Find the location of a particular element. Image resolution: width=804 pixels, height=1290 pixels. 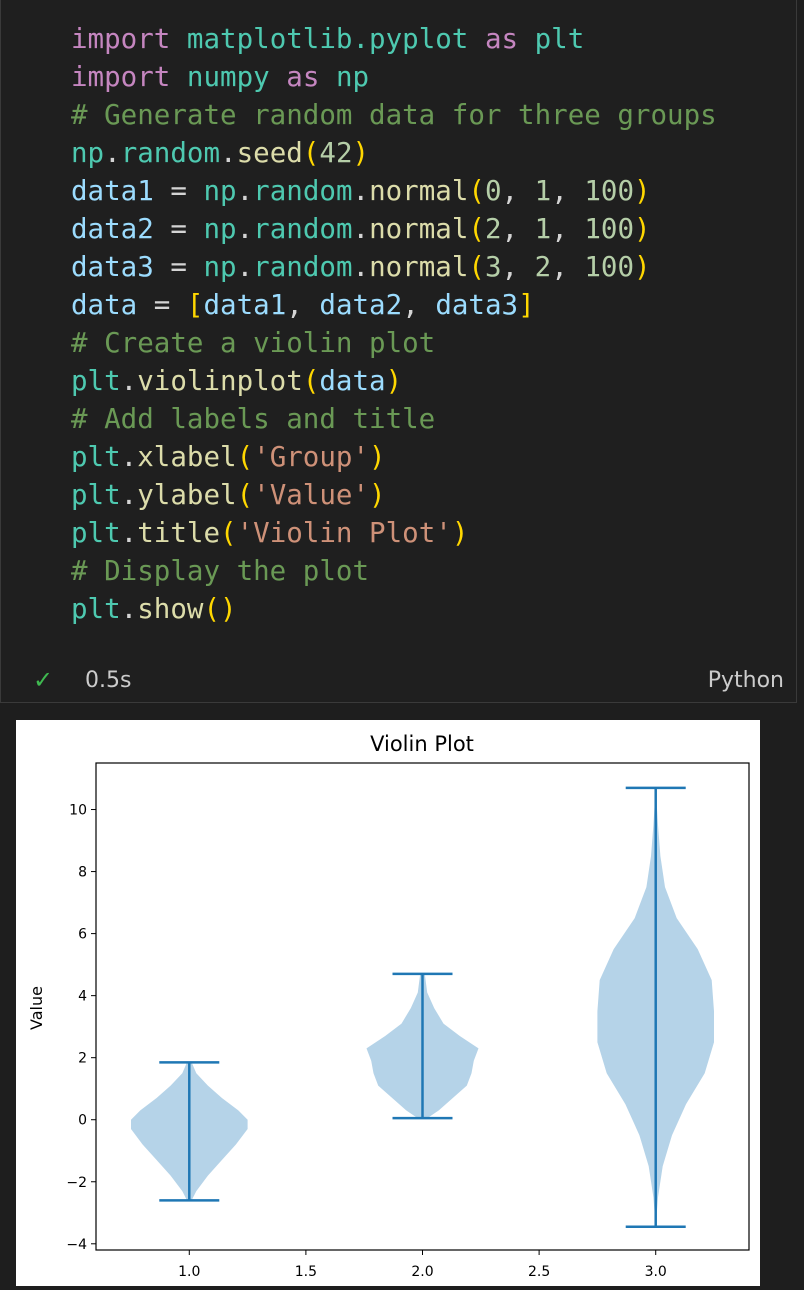

code-line: plt.violinplot(data) is located at coordinates (394, 381).